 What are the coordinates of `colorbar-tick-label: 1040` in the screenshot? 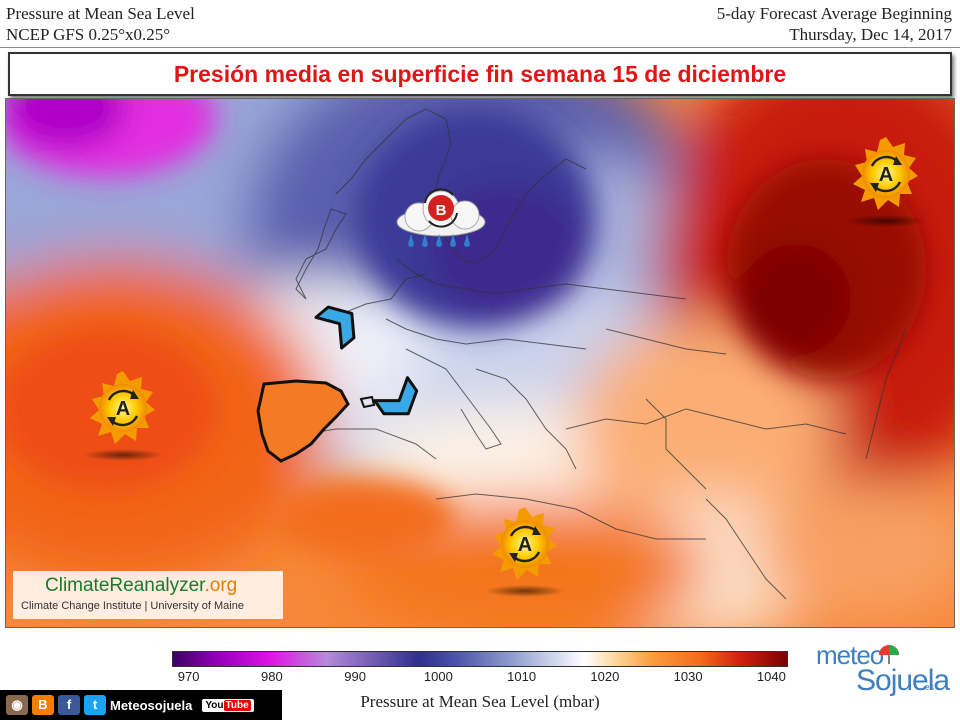 It's located at (771, 676).